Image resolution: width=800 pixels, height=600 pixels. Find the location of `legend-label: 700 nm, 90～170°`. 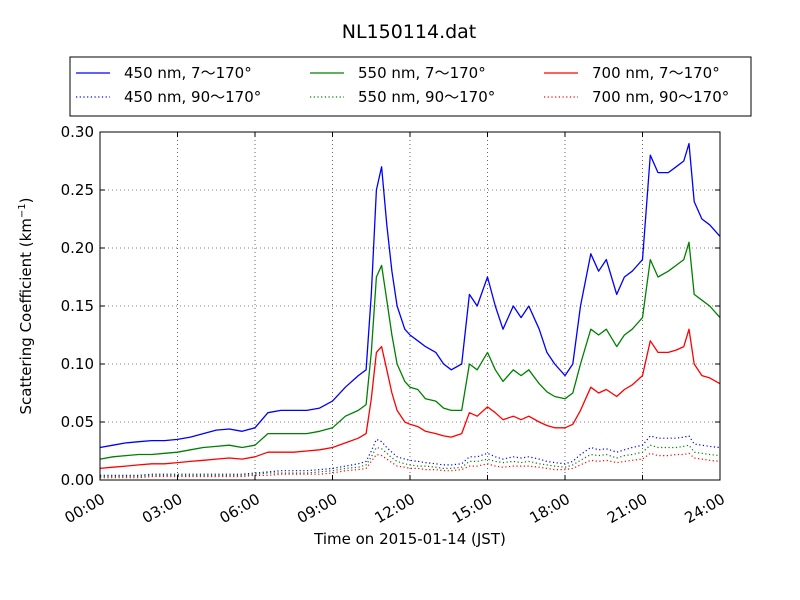

legend-label: 700 nm, 90～170° is located at coordinates (660, 97).